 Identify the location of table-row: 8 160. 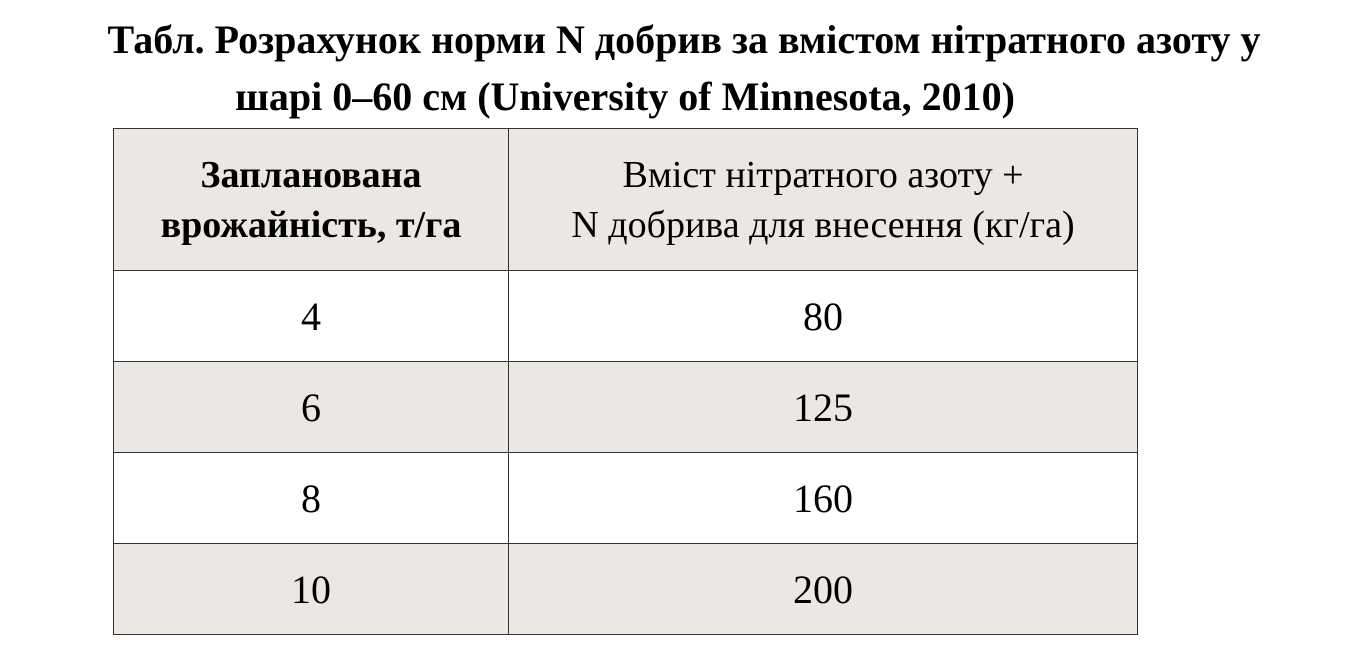
(625, 498).